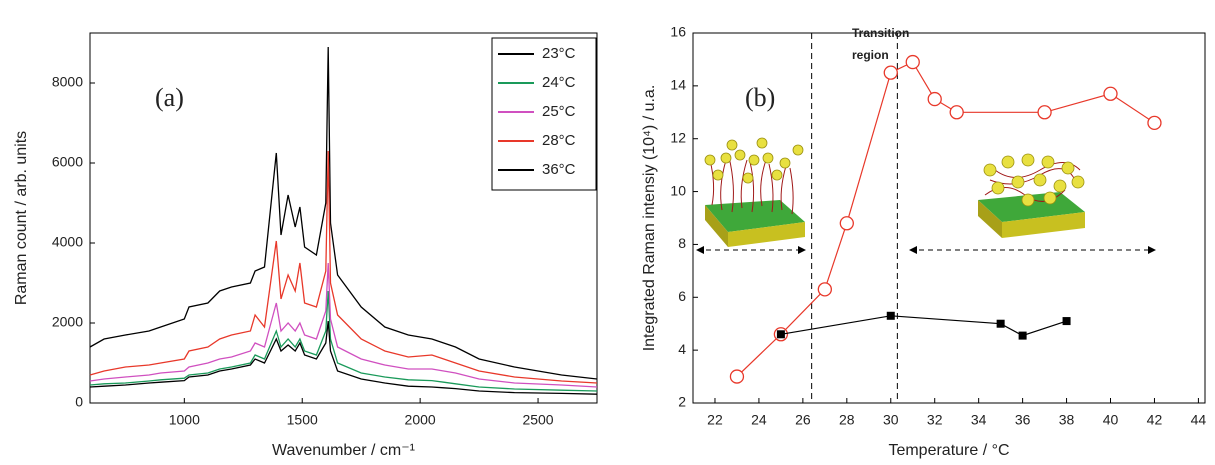 This screenshot has height=465, width=1215. What do you see at coordinates (21, 218) in the screenshot?
I see `y-axis-label: Raman count / arb. units` at bounding box center [21, 218].